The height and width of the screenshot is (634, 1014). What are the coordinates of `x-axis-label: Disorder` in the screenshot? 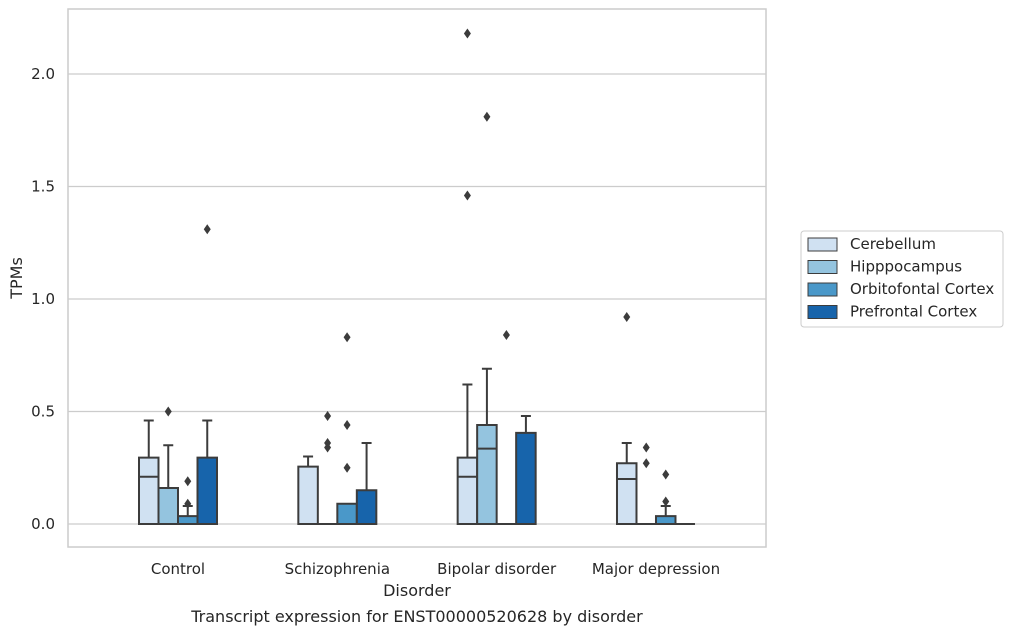 It's located at (417, 590).